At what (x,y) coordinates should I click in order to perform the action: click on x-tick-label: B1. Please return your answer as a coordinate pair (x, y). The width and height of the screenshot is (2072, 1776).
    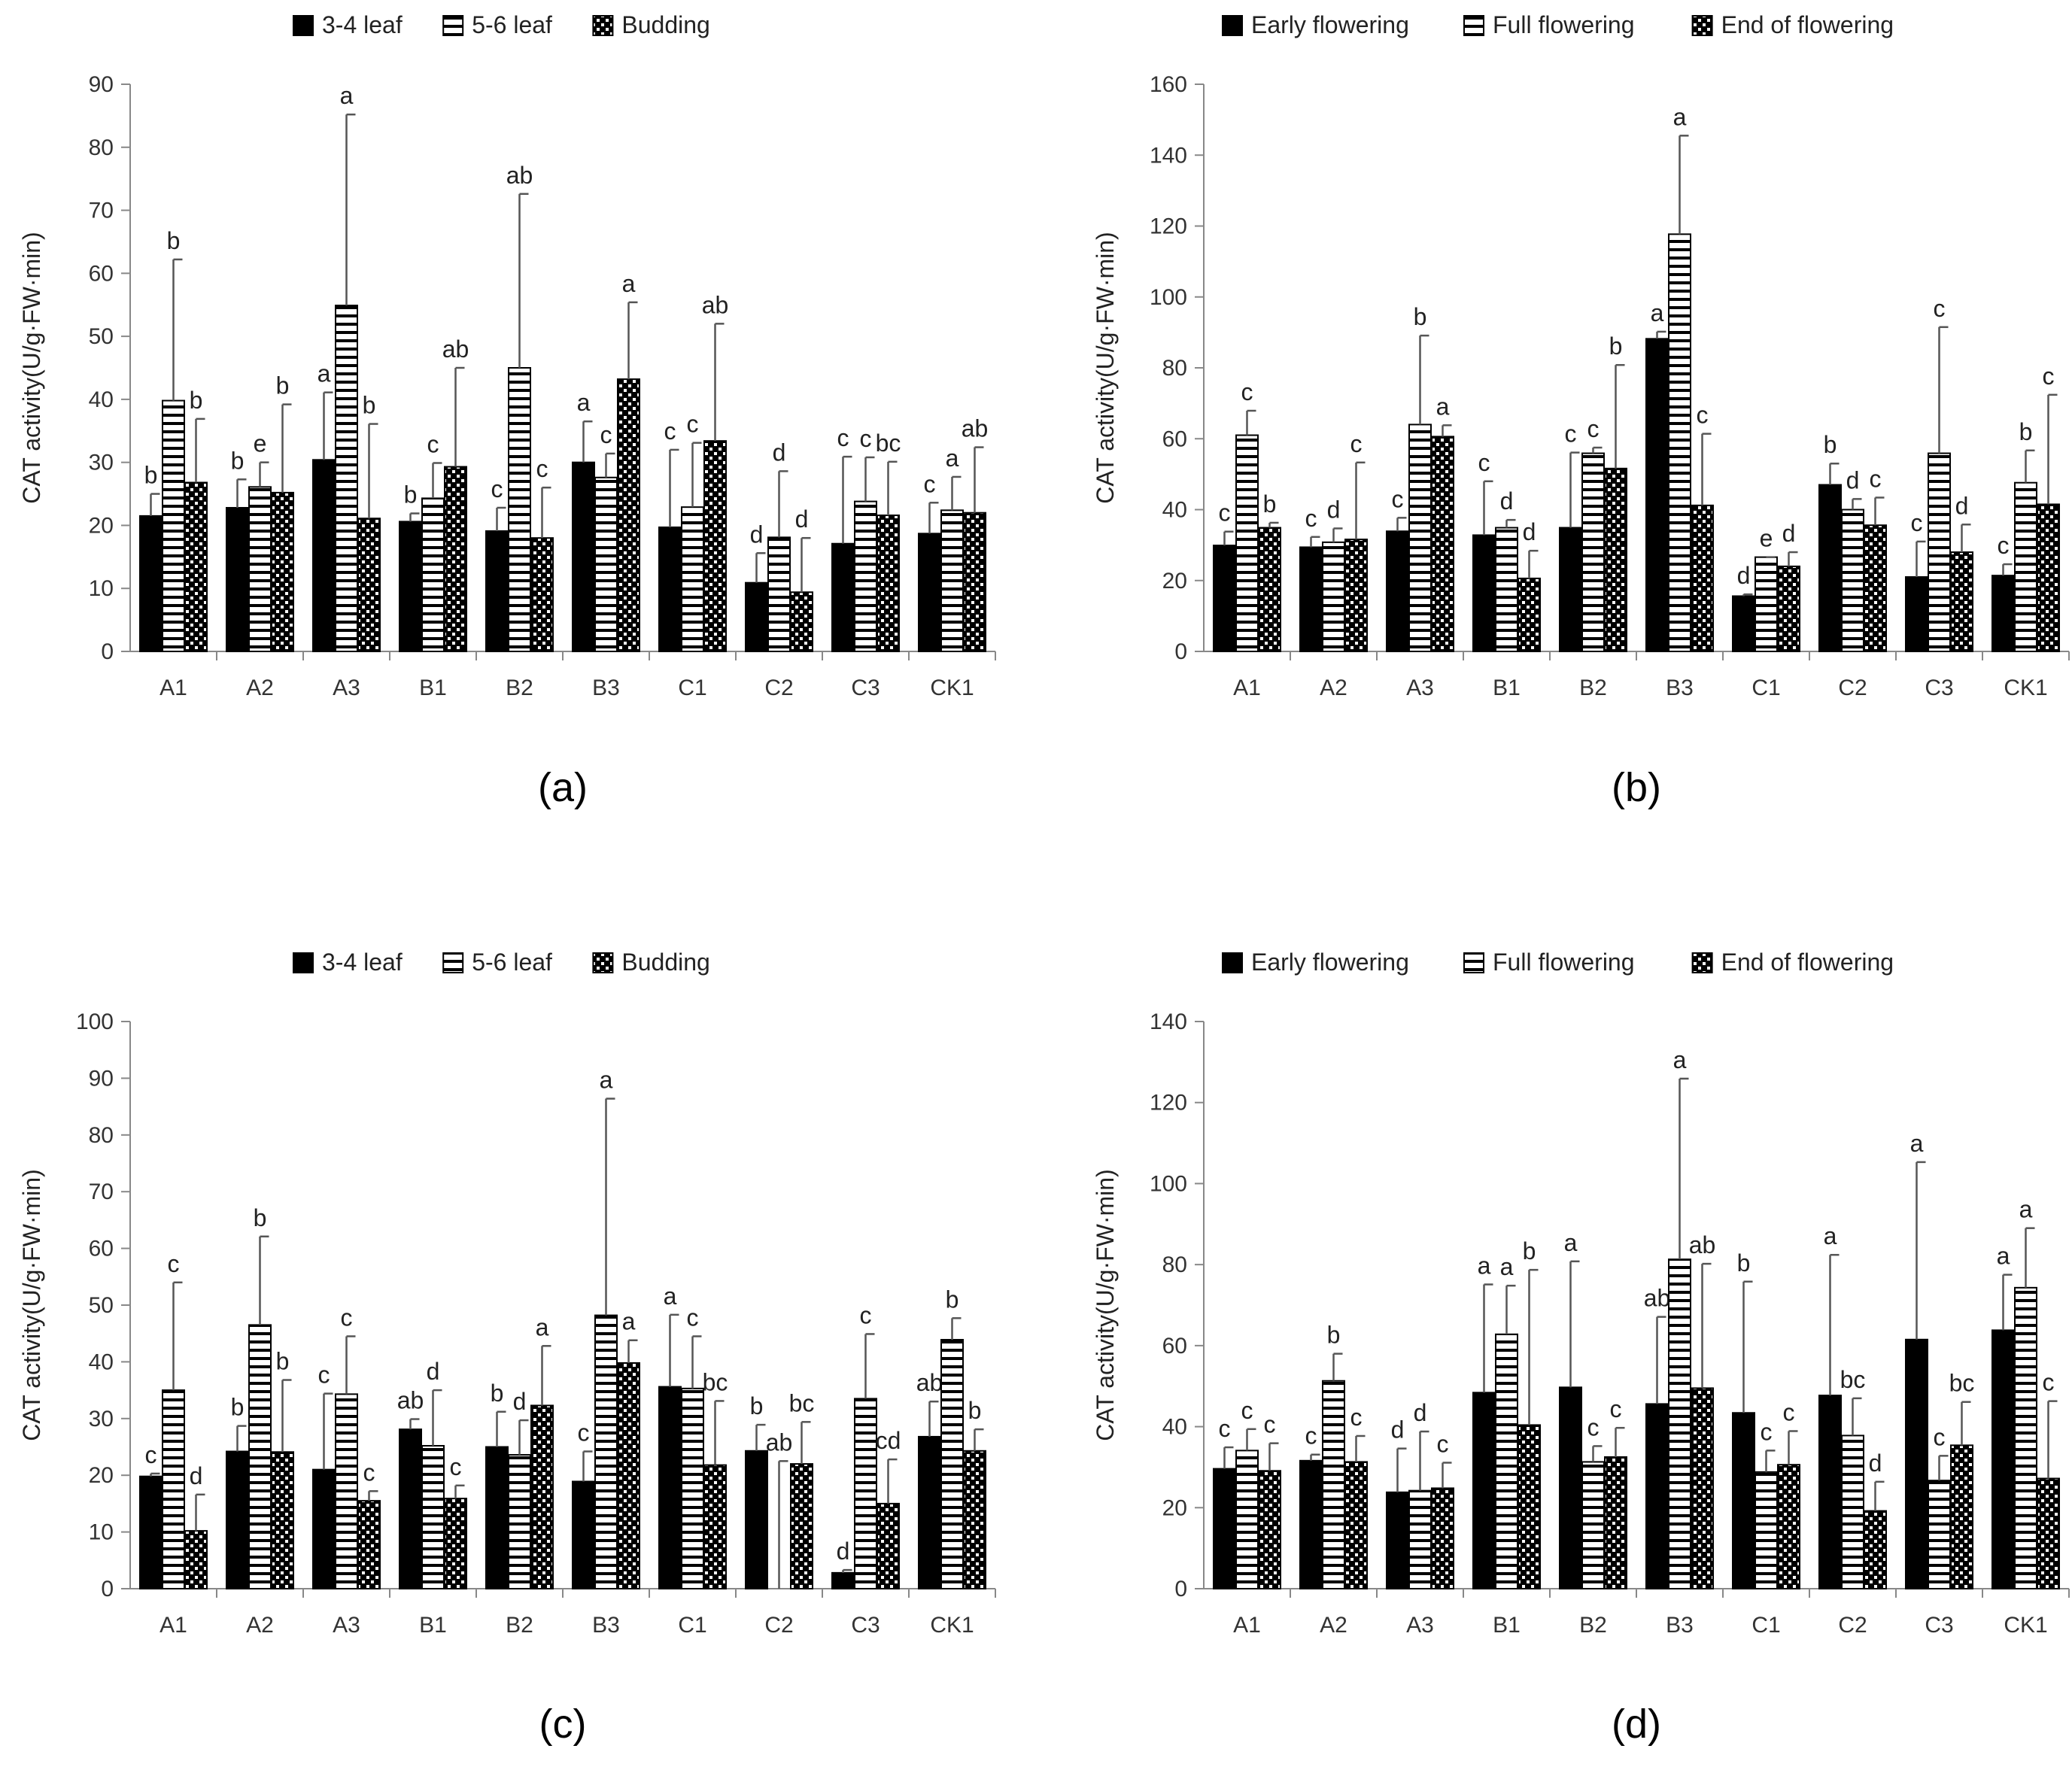
    Looking at the image, I should click on (433, 1626).